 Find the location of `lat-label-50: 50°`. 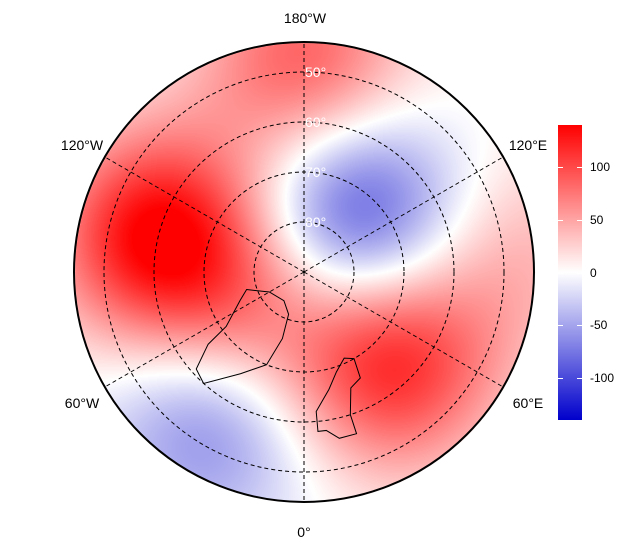

lat-label-50: 50° is located at coordinates (316, 72).